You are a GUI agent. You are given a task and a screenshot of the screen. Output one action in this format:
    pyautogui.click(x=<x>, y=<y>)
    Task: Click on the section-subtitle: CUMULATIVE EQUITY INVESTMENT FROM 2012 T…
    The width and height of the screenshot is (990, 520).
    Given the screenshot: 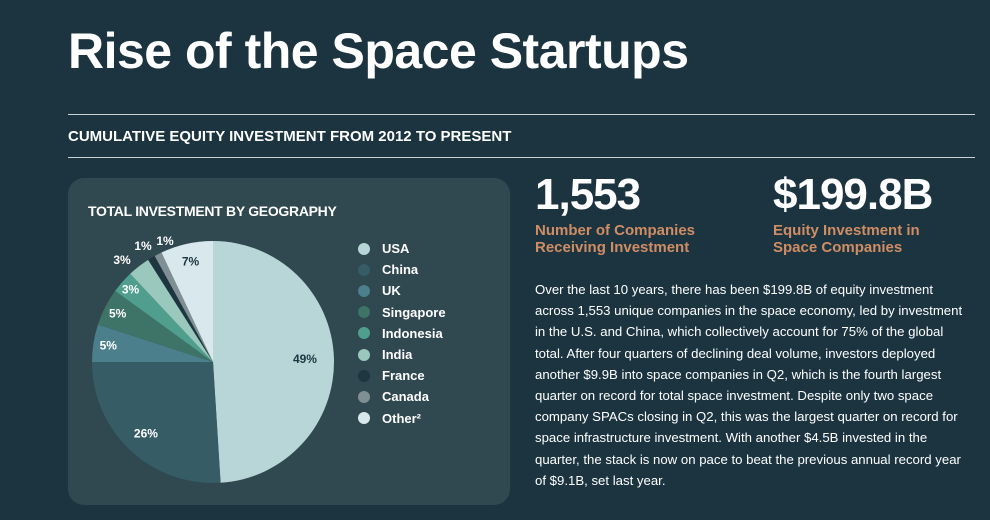 What is the action you would take?
    pyautogui.click(x=290, y=136)
    